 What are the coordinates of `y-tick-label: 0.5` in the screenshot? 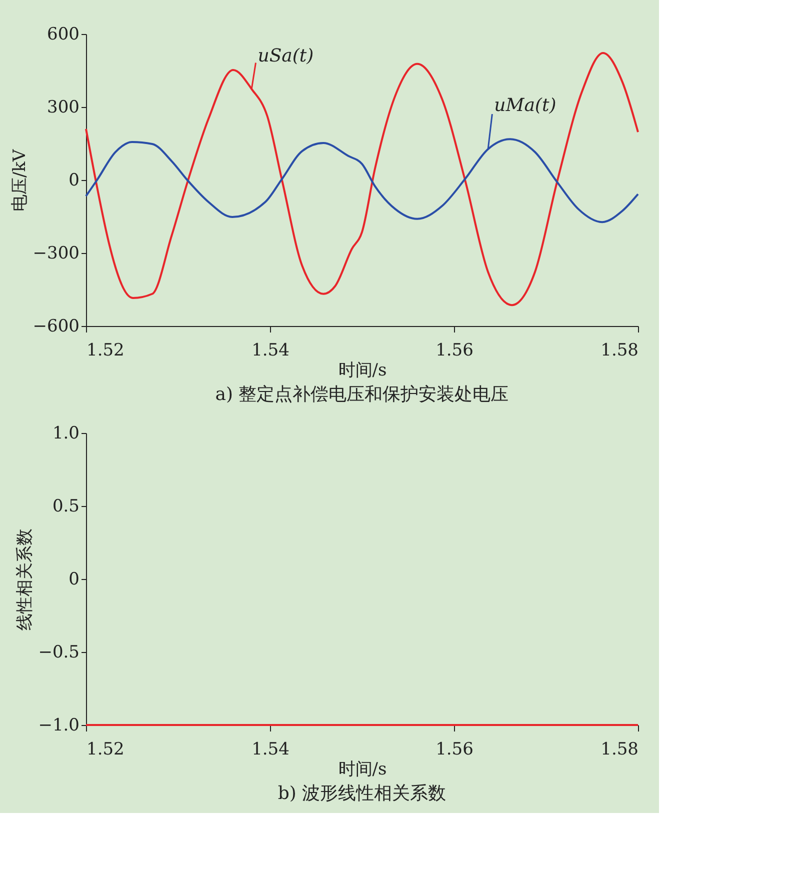 It's located at (66, 506).